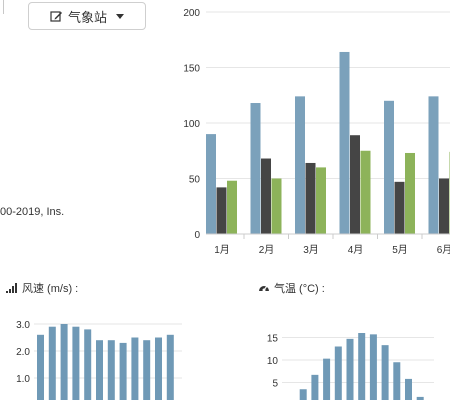 The width and height of the screenshot is (450, 400). What do you see at coordinates (311, 250) in the screenshot?
I see `x-tick-label: 3月` at bounding box center [311, 250].